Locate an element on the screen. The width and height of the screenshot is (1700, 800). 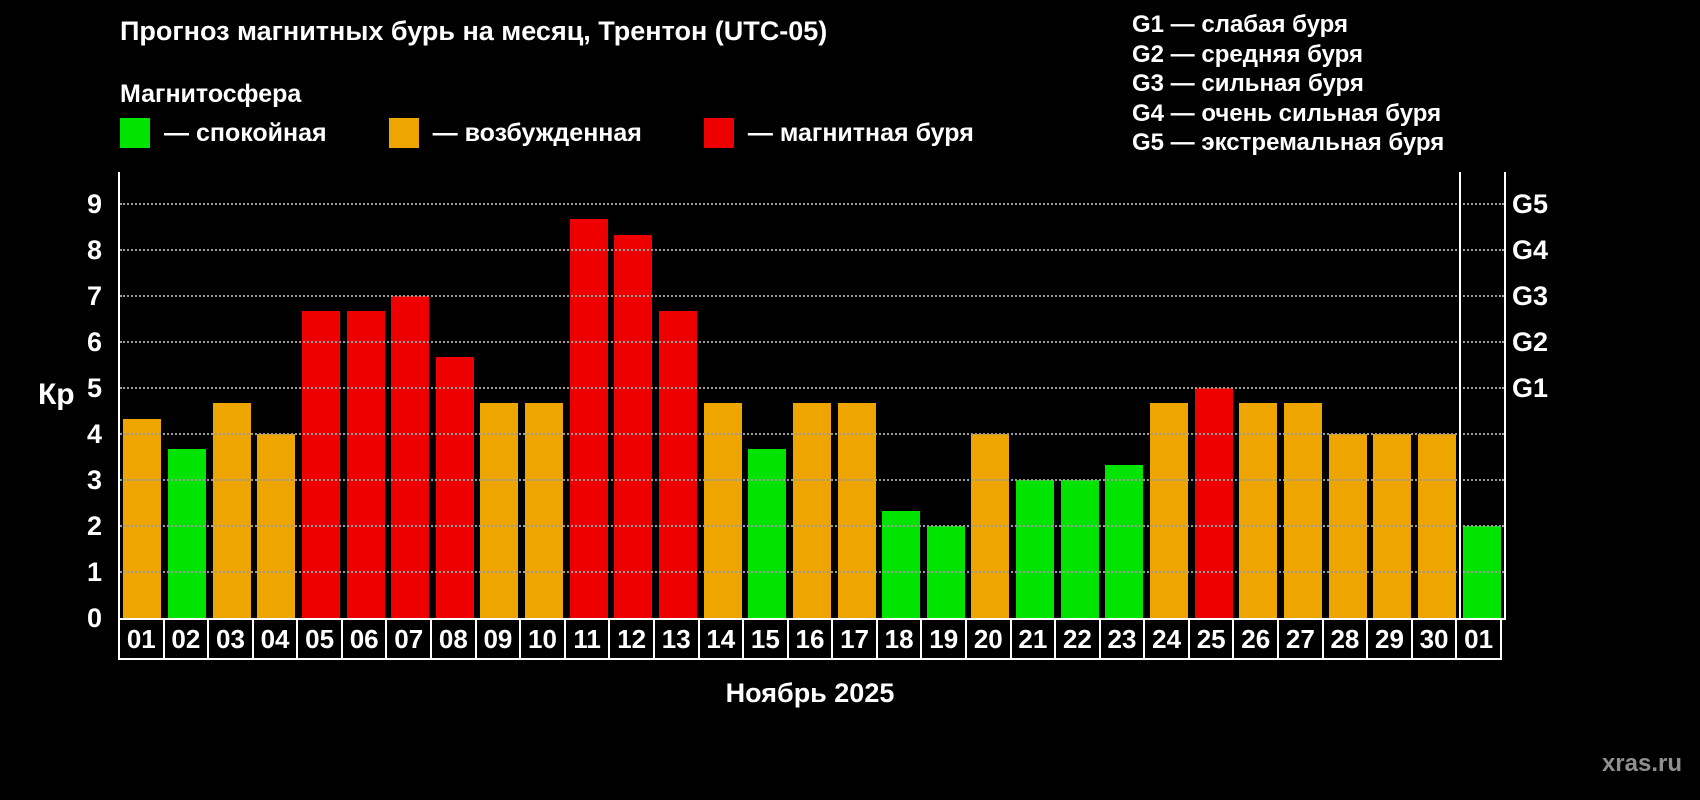
day-label: 21 is located at coordinates (1034, 639).